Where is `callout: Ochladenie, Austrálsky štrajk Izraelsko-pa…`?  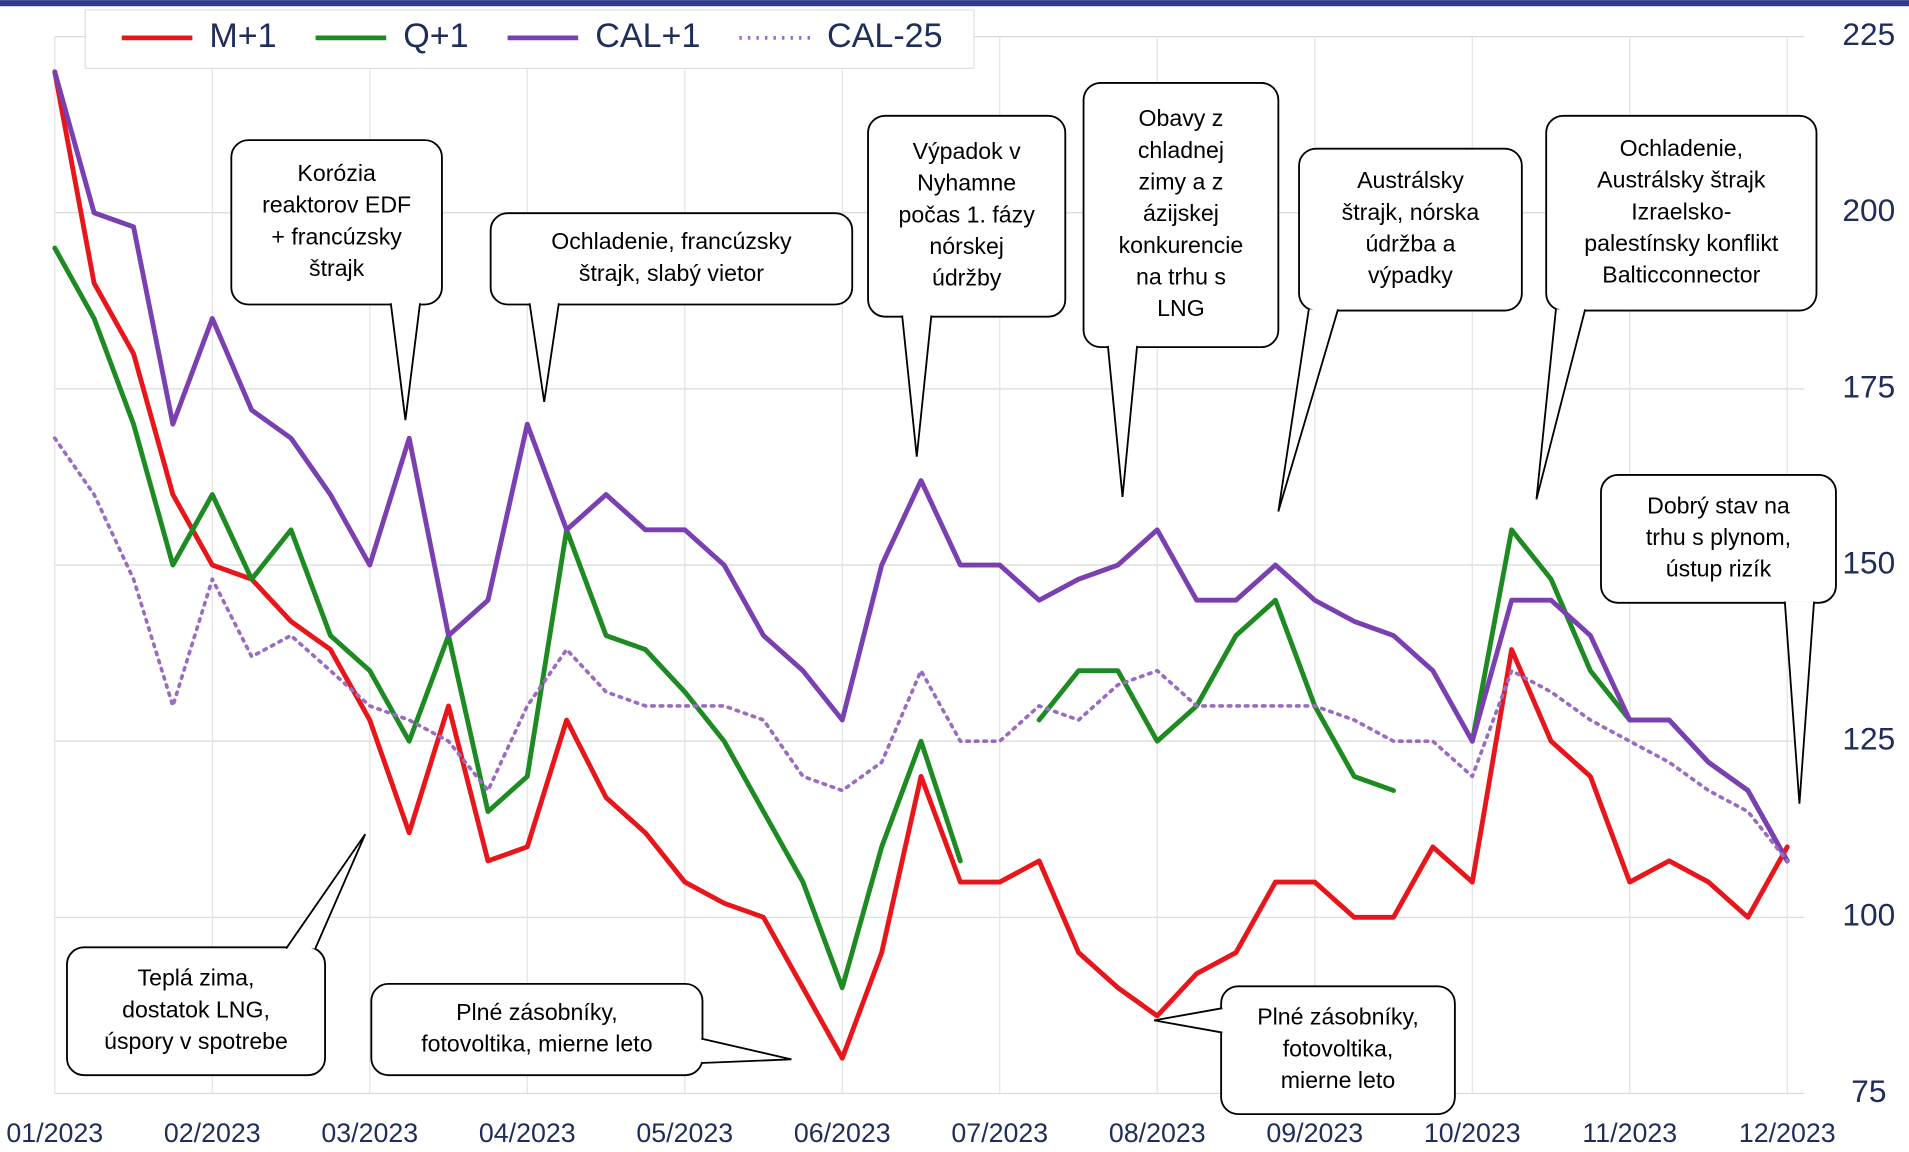 callout: Ochladenie, Austrálsky štrajk Izraelsko-pa… is located at coordinates (1676, 307).